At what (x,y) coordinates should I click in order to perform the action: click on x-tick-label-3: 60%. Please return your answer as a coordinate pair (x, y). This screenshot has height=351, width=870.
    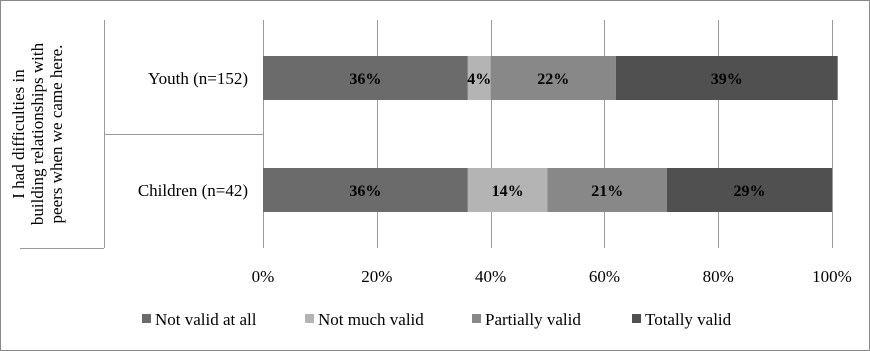
    Looking at the image, I should click on (604, 276).